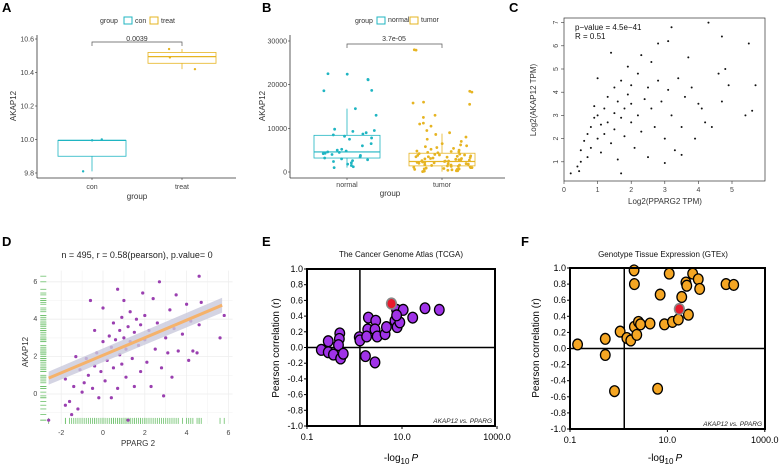 The width and height of the screenshot is (780, 471). I want to click on x-tick-label: 0.1, so click(307, 437).